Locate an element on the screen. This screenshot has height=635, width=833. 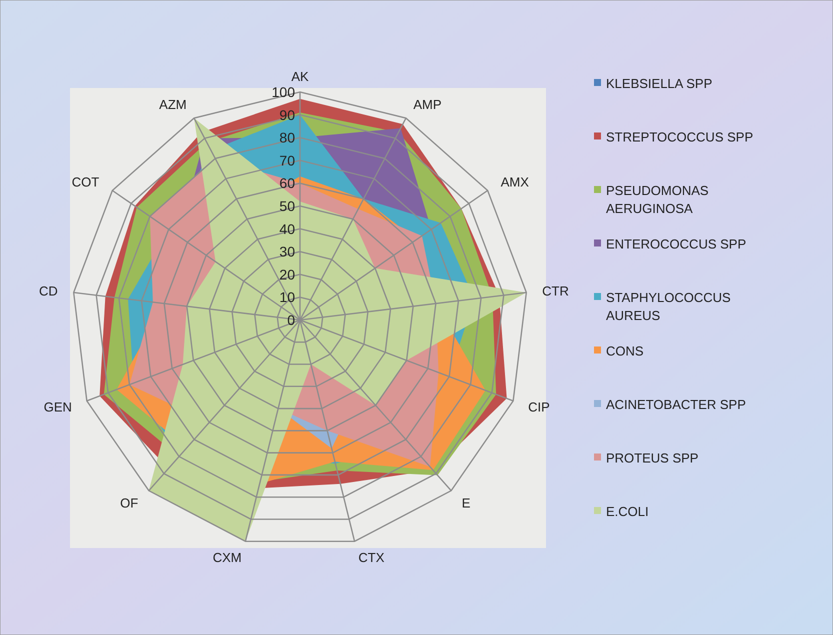
legend-label: CONS is located at coordinates (625, 351).